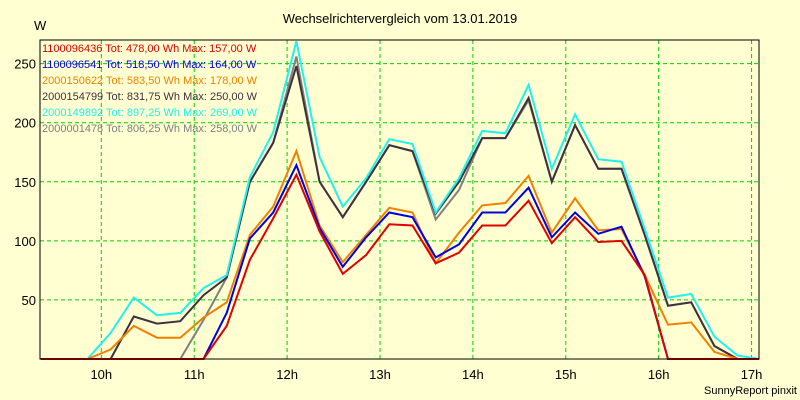  What do you see at coordinates (149, 49) in the screenshot?
I see `legend-entry-1100096436: 1100096436 Tot: 478,00 Wh Max: 157,00 W` at bounding box center [149, 49].